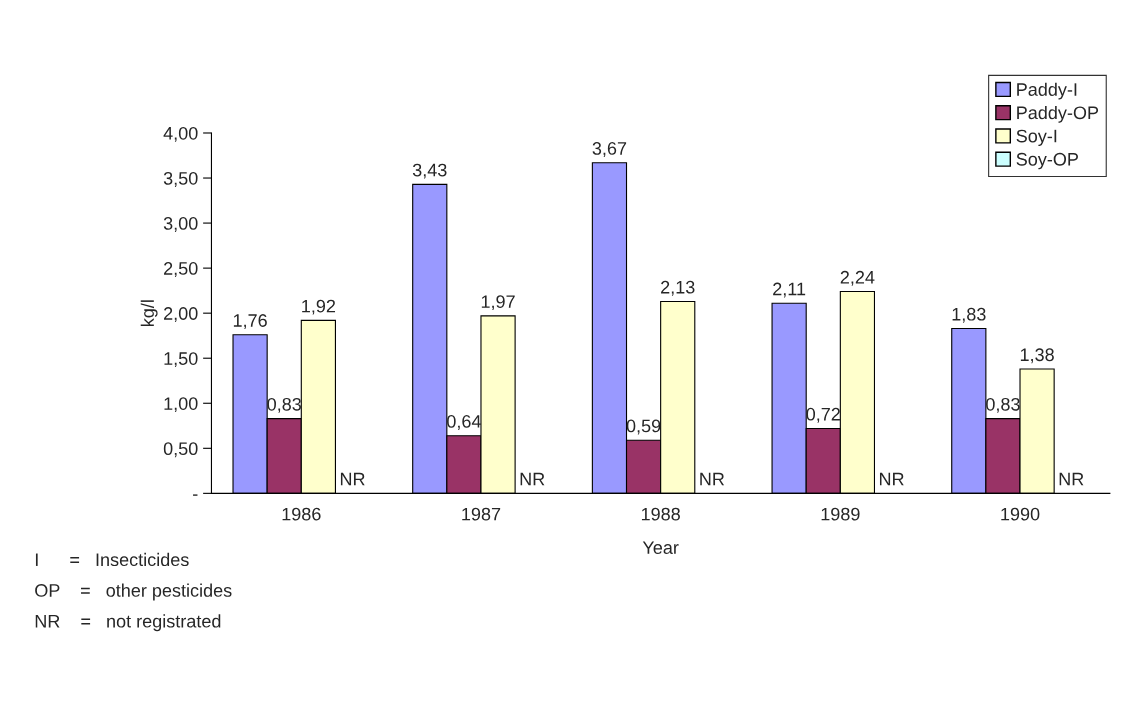  I want to click on text: OP = other pesticides, so click(133, 592).